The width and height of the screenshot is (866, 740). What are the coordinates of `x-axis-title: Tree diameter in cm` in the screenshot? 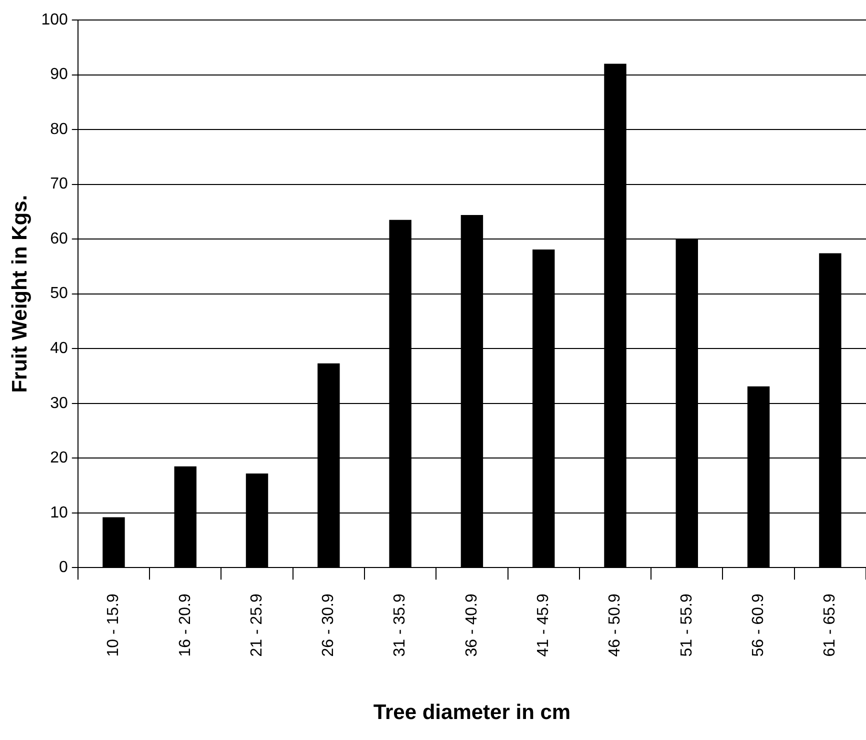 It's located at (472, 712).